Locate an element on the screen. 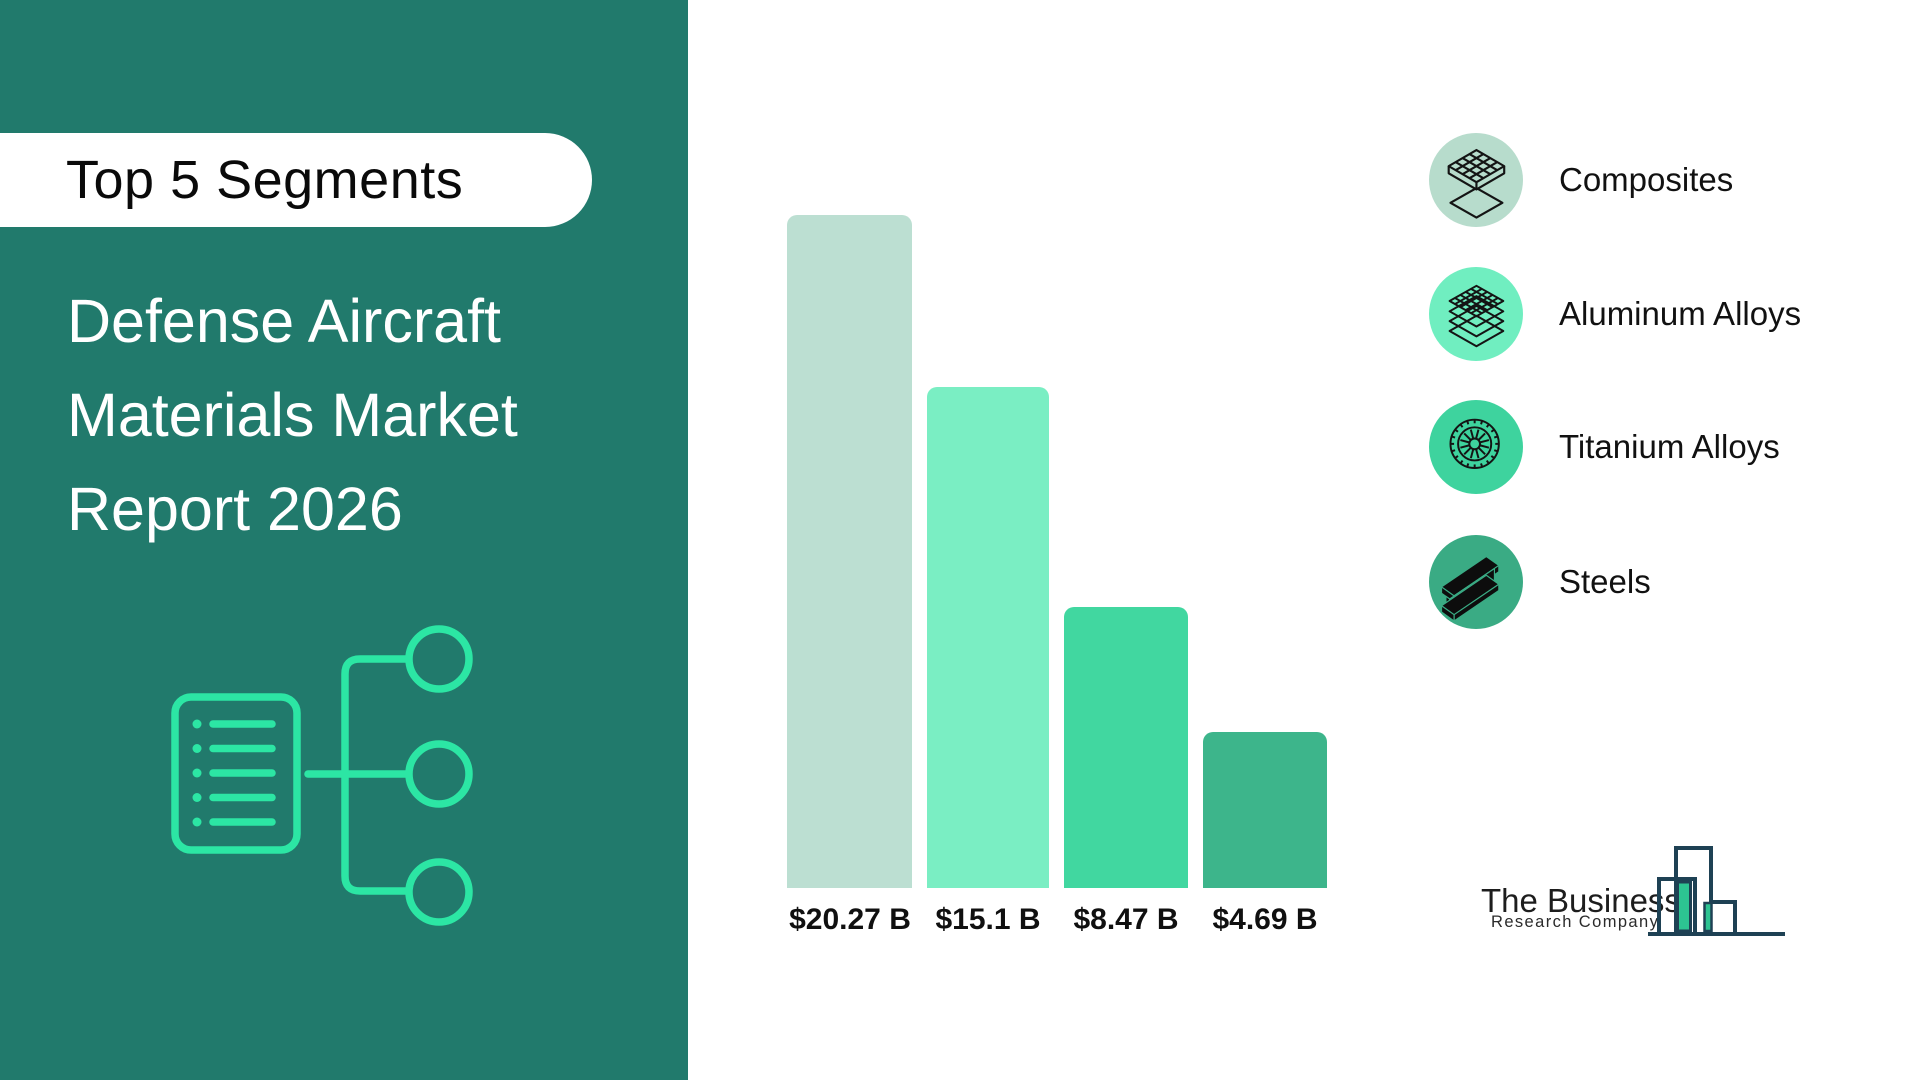 Image resolution: width=1920 pixels, height=1080 pixels. bar-value-label: $15.1 B is located at coordinates (988, 919).